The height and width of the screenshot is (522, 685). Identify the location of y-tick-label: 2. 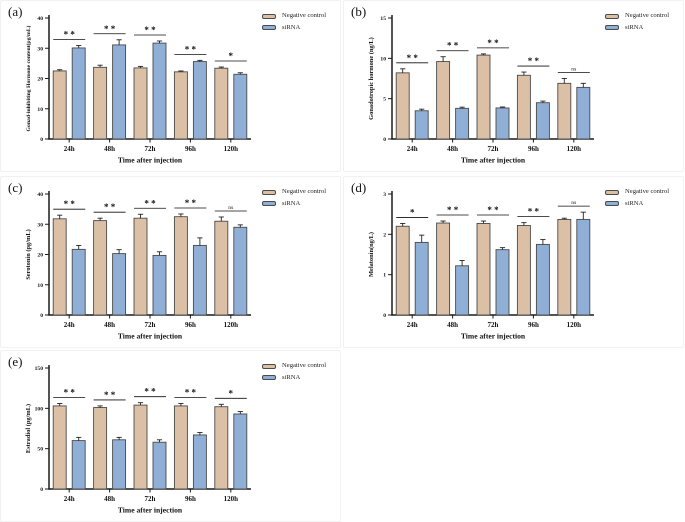
(384, 235).